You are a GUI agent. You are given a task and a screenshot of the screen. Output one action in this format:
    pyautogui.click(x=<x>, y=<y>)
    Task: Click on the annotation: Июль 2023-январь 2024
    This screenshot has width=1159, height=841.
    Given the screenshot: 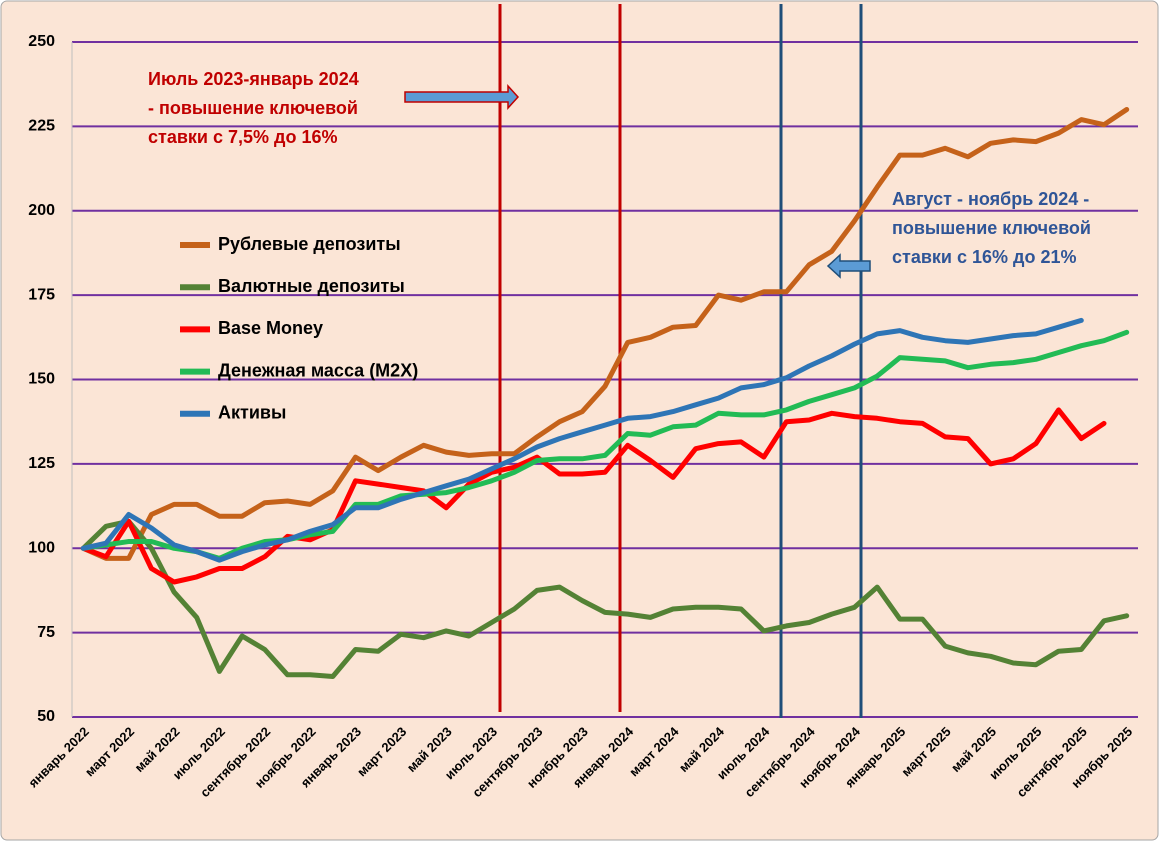 What is the action you would take?
    pyautogui.click(x=253, y=79)
    